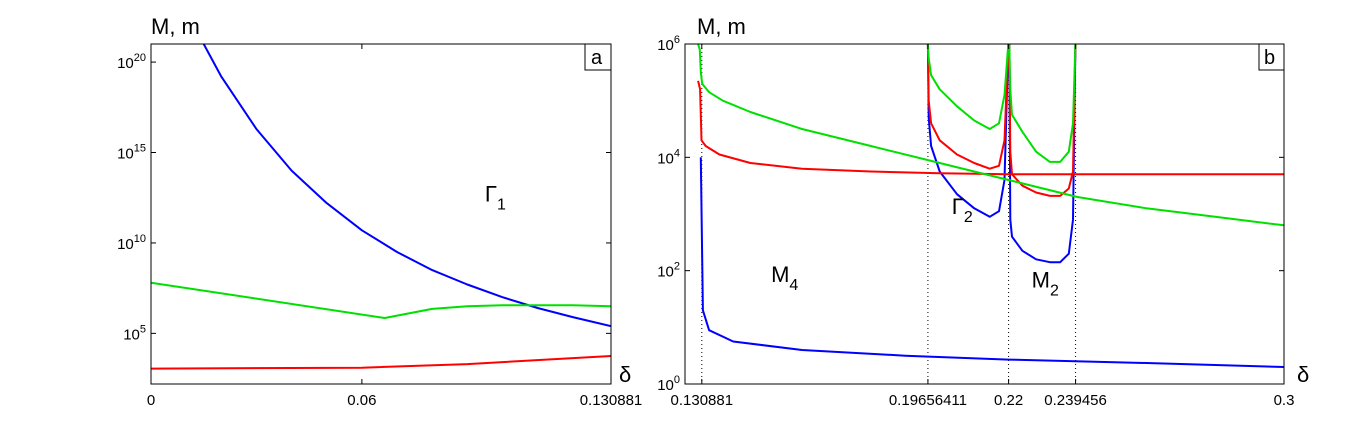 This screenshot has height=434, width=1367. I want to click on x-tick-label: 0, so click(151, 400).